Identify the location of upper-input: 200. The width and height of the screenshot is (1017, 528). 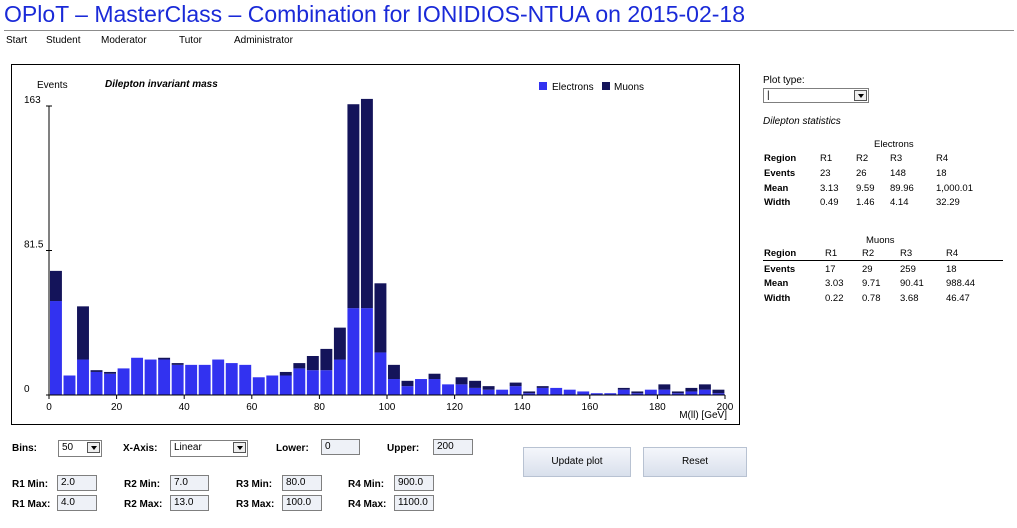
(453, 447).